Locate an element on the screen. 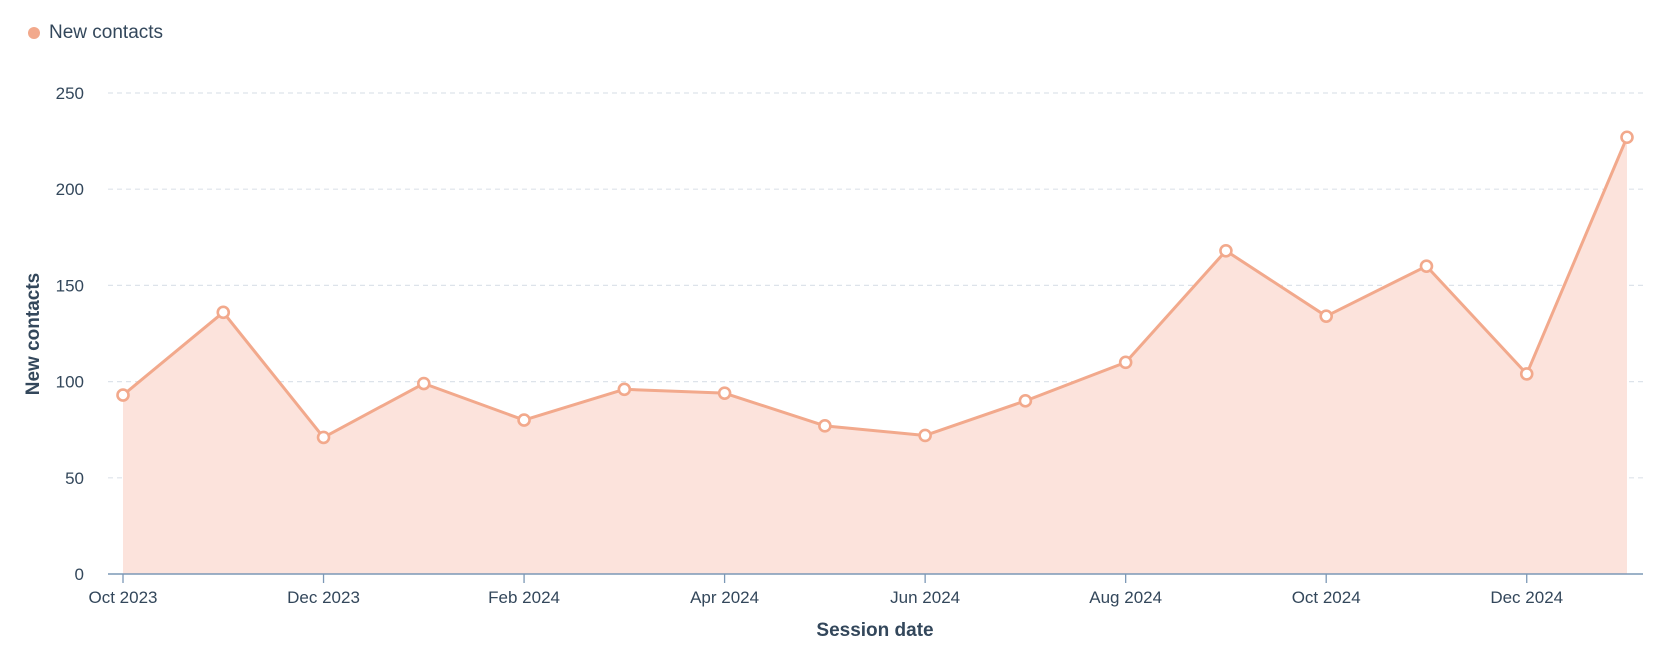 The image size is (1658, 650). legend-swatch-icon is located at coordinates (34, 33).